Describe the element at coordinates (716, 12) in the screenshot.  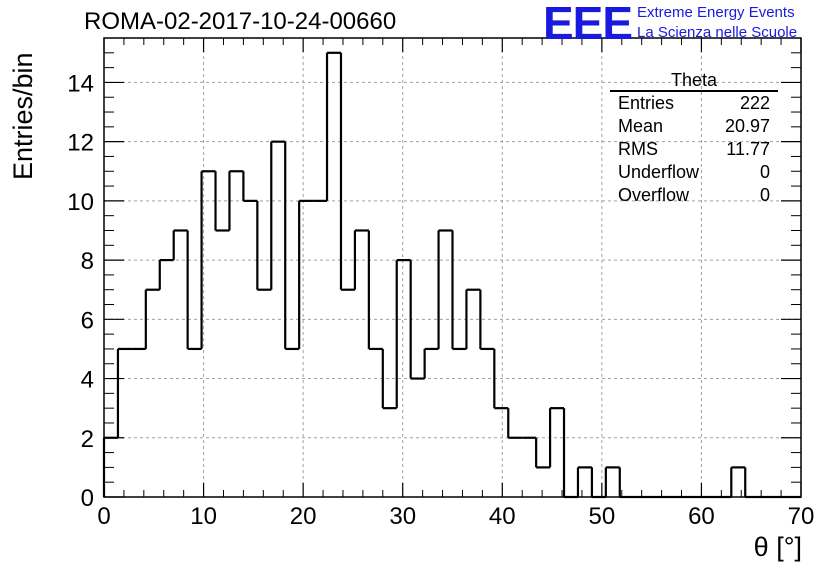
I see `logo-line-1: Extreme Energy Events` at that location.